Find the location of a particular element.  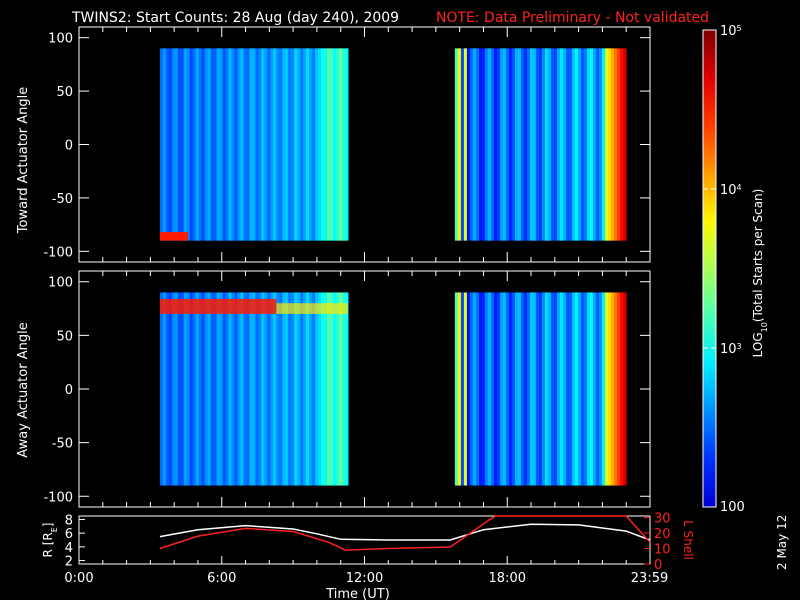

high-count-band is located at coordinates (312, 308).